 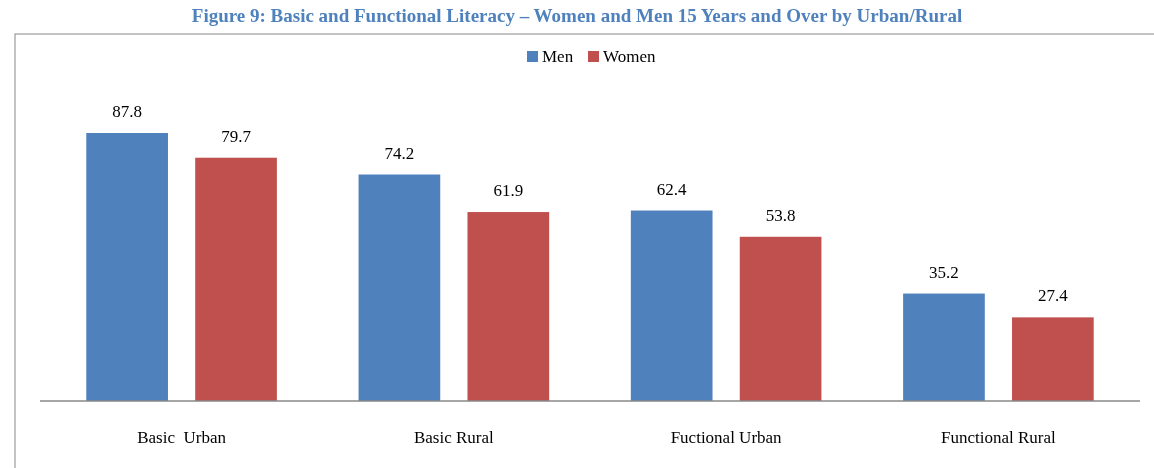 What do you see at coordinates (182, 437) in the screenshot?
I see `x-tick-label: Basic Urban` at bounding box center [182, 437].